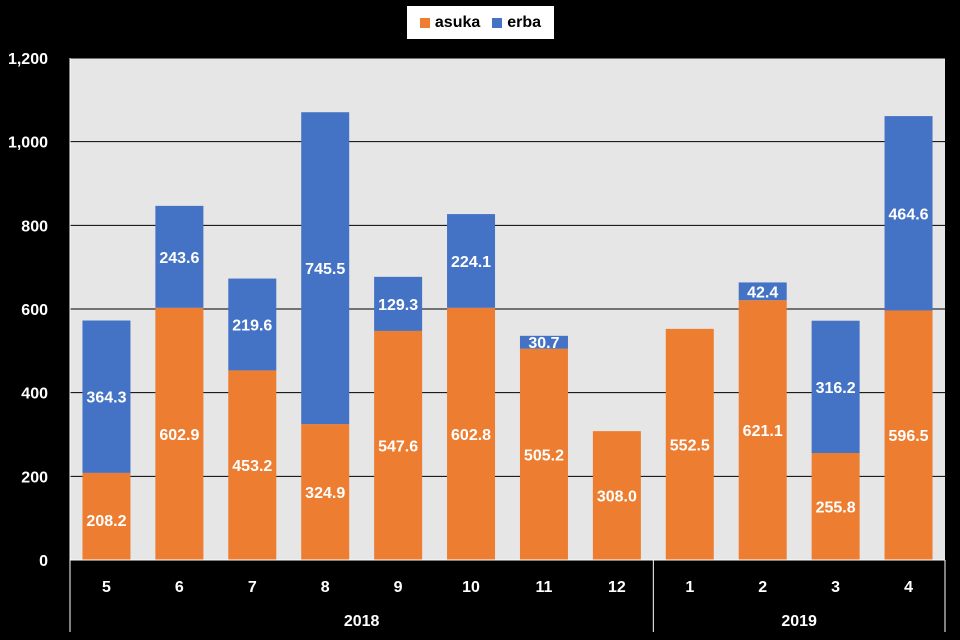 The width and height of the screenshot is (960, 640). Describe the element at coordinates (106, 521) in the screenshot. I see `data-label-asuka: 208.2` at that location.